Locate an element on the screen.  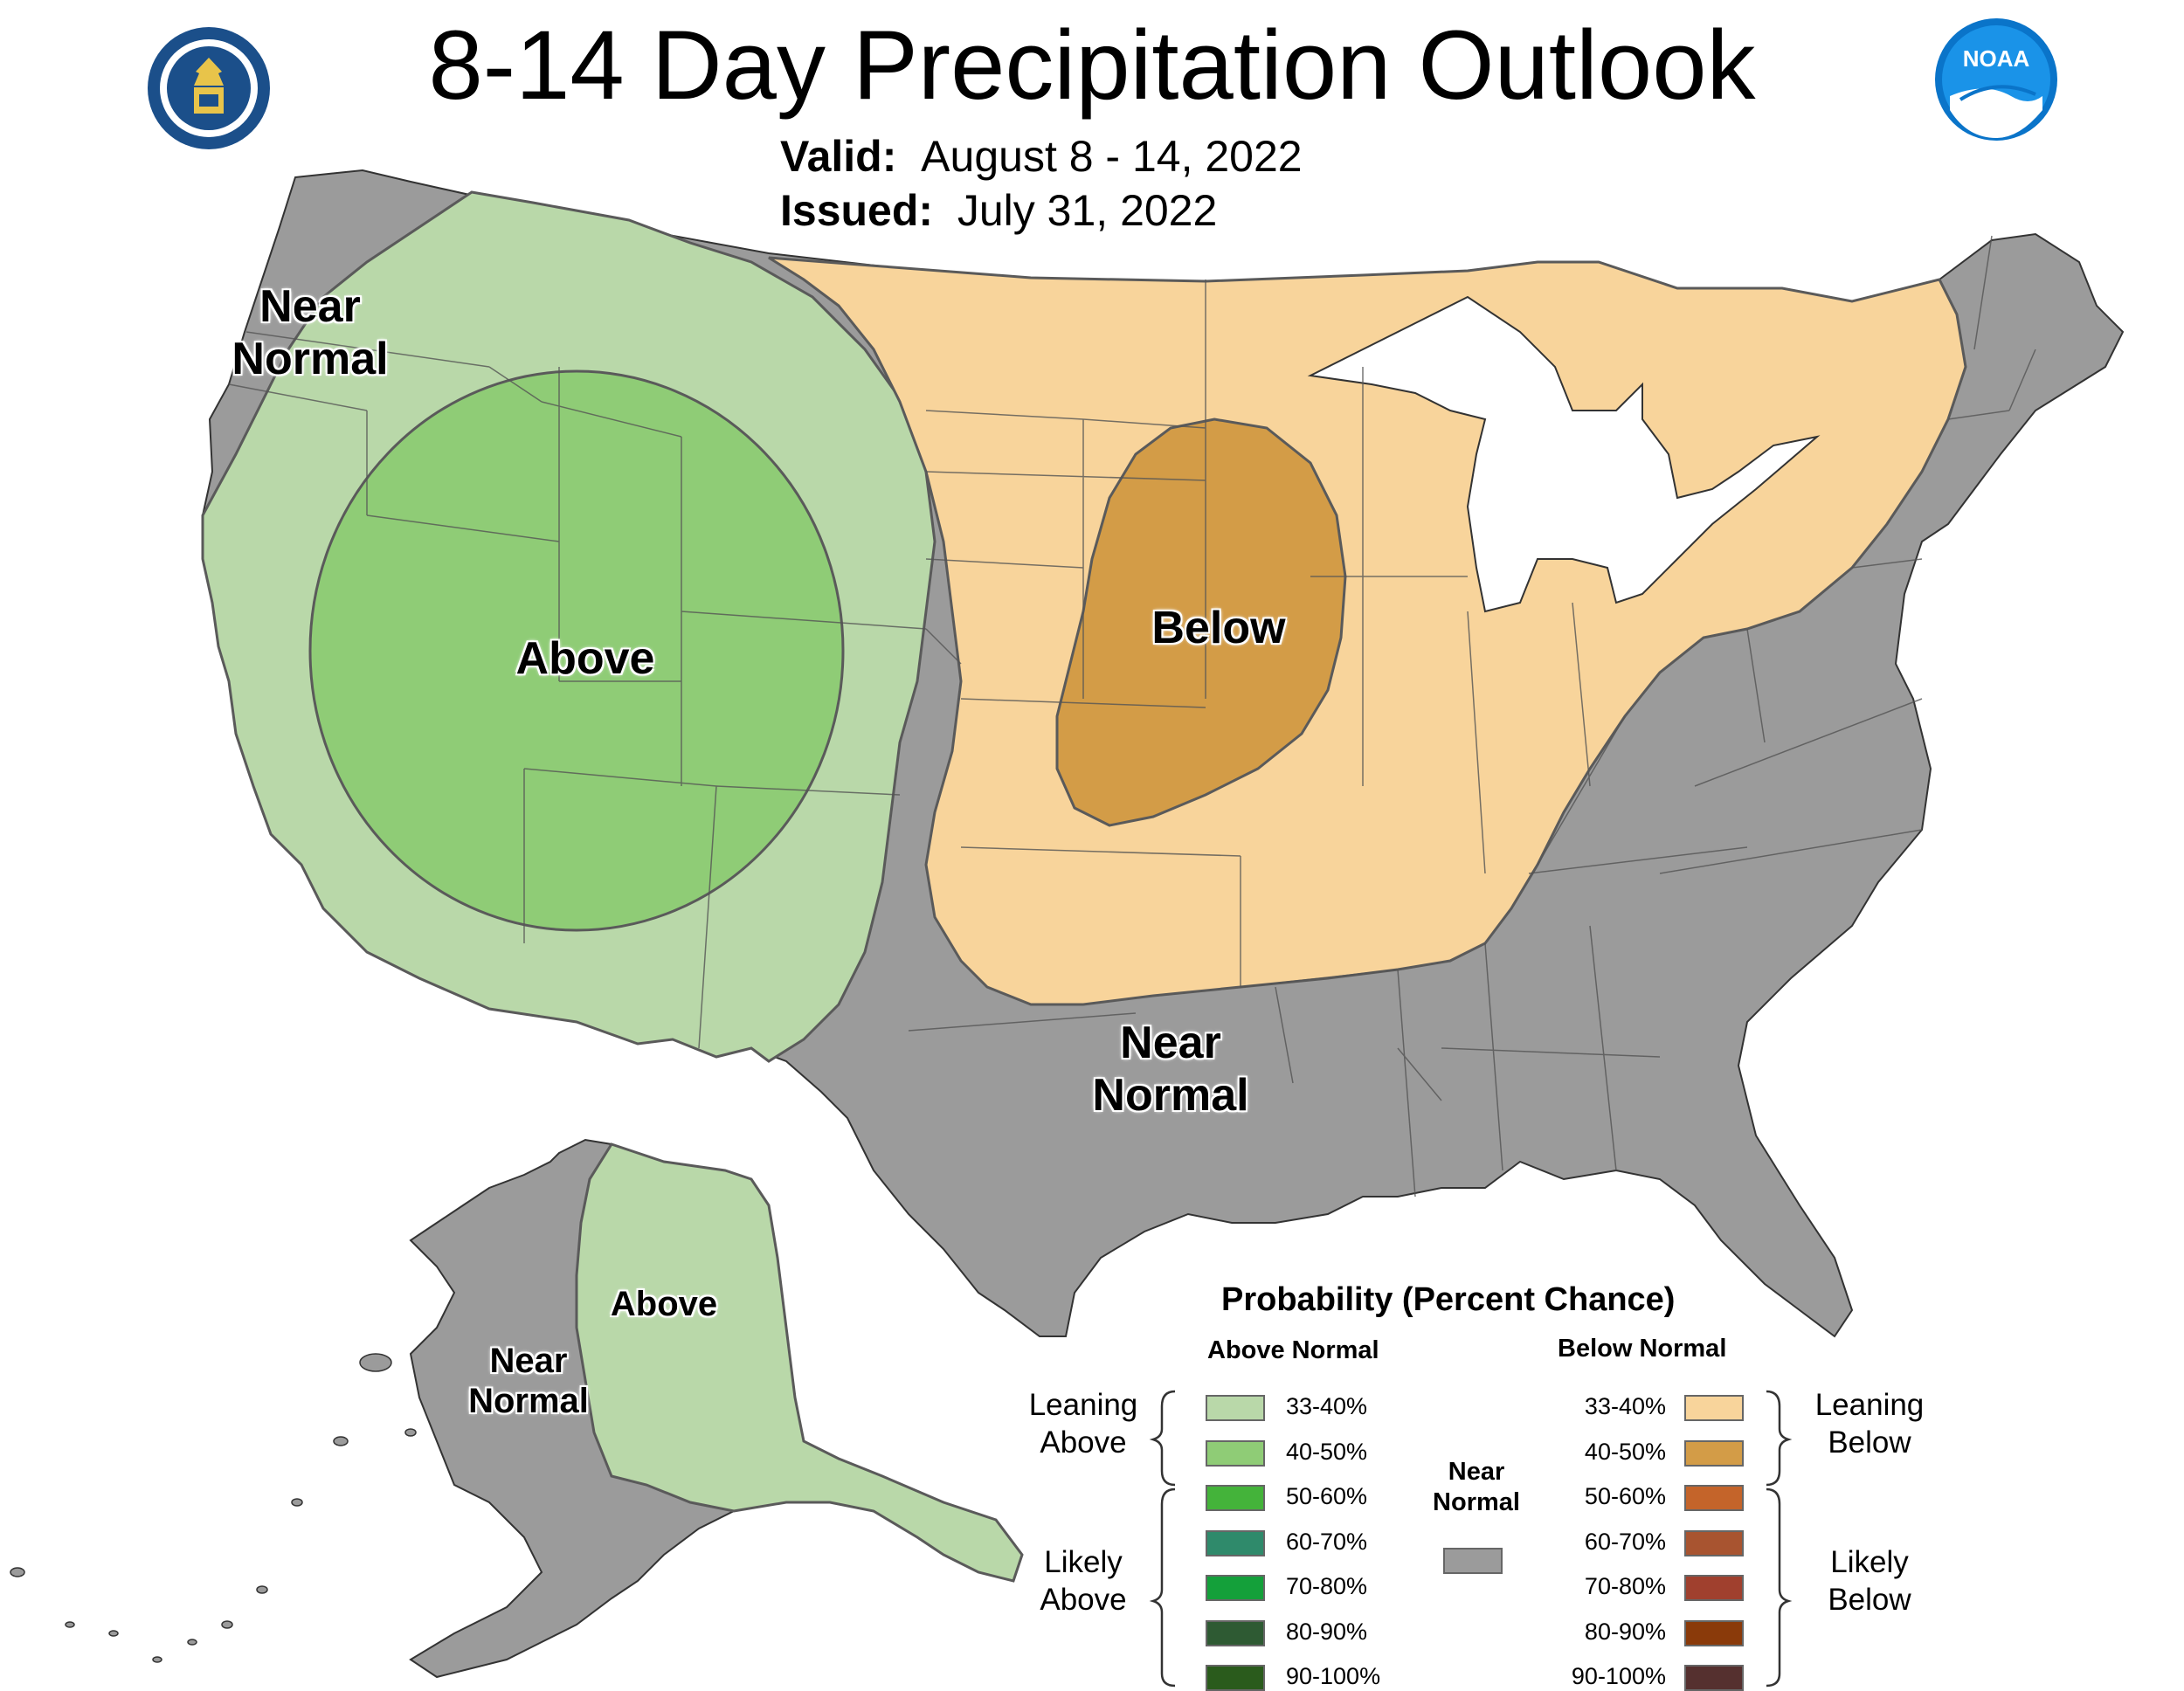
below-40-50-area is located at coordinates (1201, 622).